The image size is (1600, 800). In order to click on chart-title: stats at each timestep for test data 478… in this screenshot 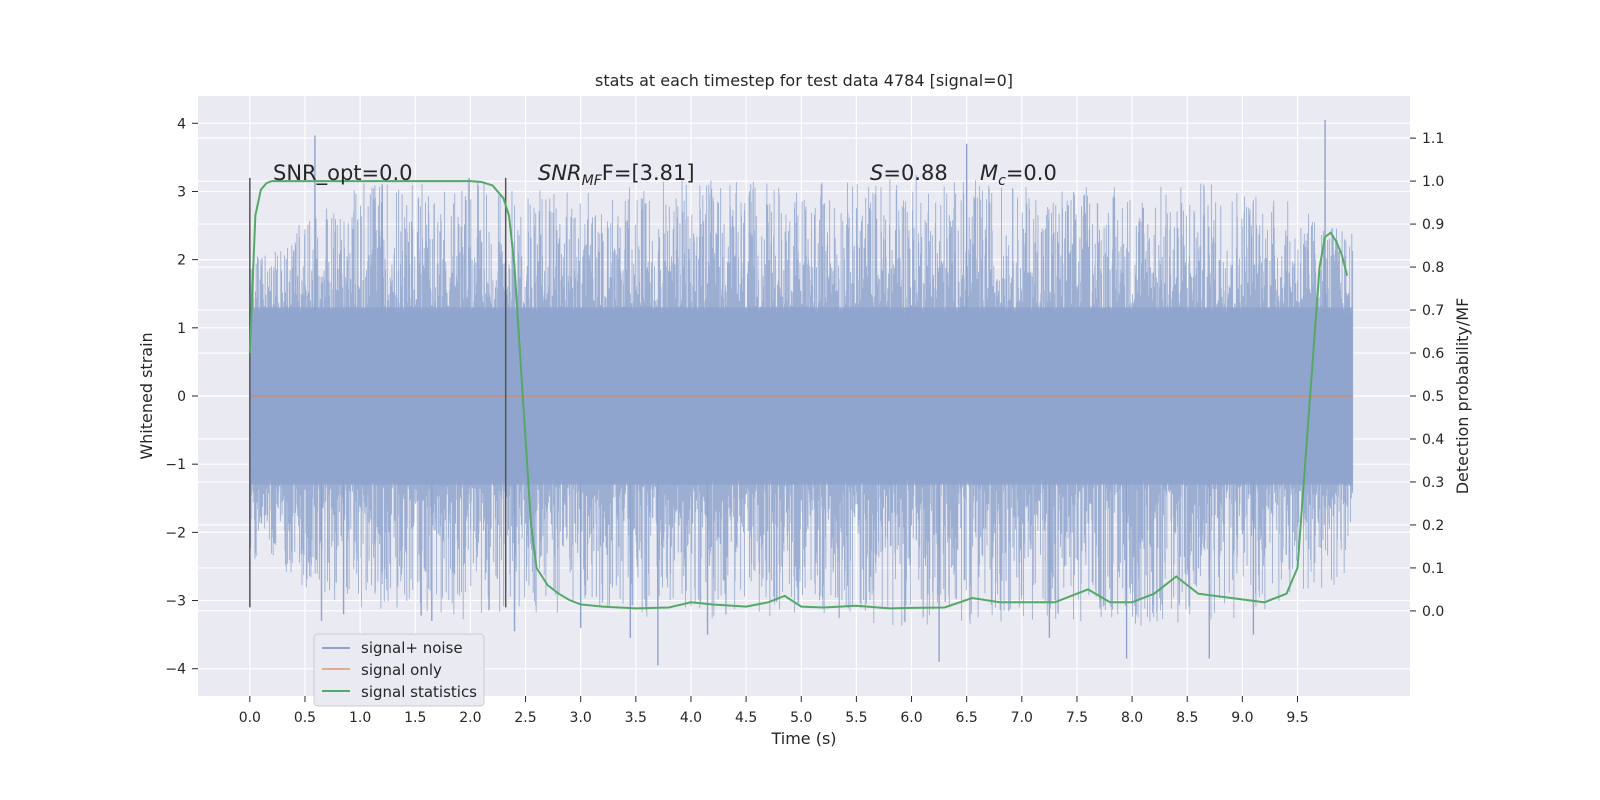, I will do `click(804, 80)`.